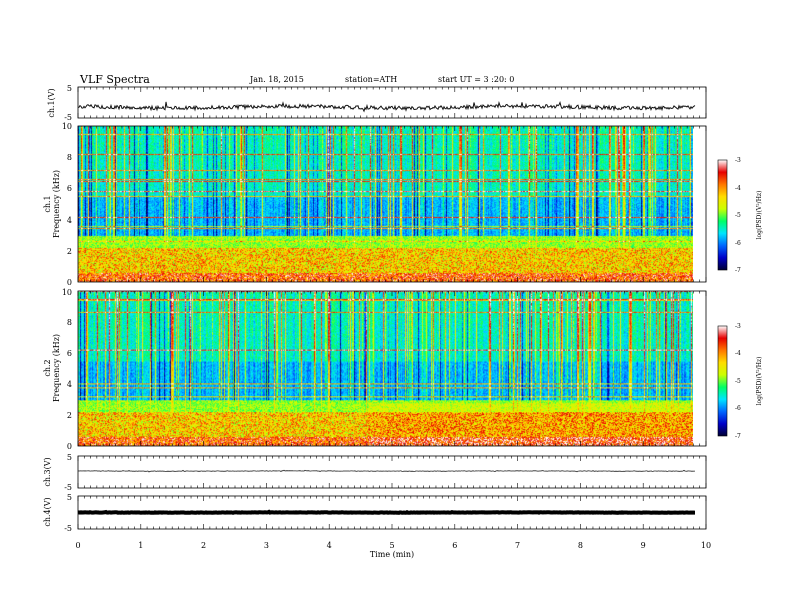  I want to click on figure-title: VLF Spectra, so click(114, 79).